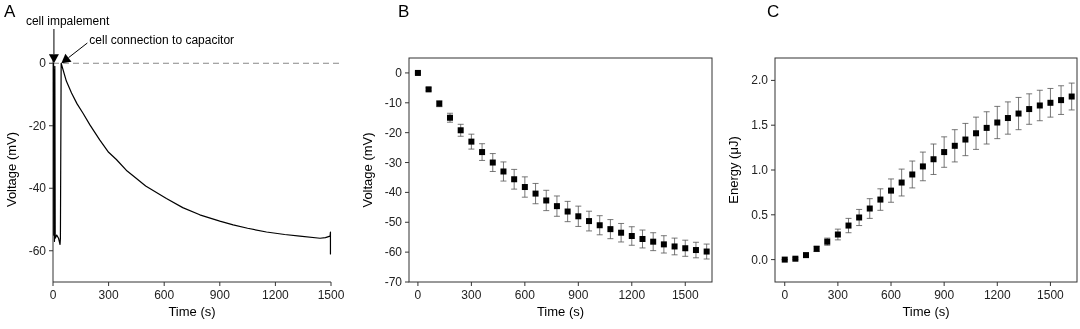 The image size is (1080, 329). I want to click on y-tick-label: 2.0, so click(760, 80).